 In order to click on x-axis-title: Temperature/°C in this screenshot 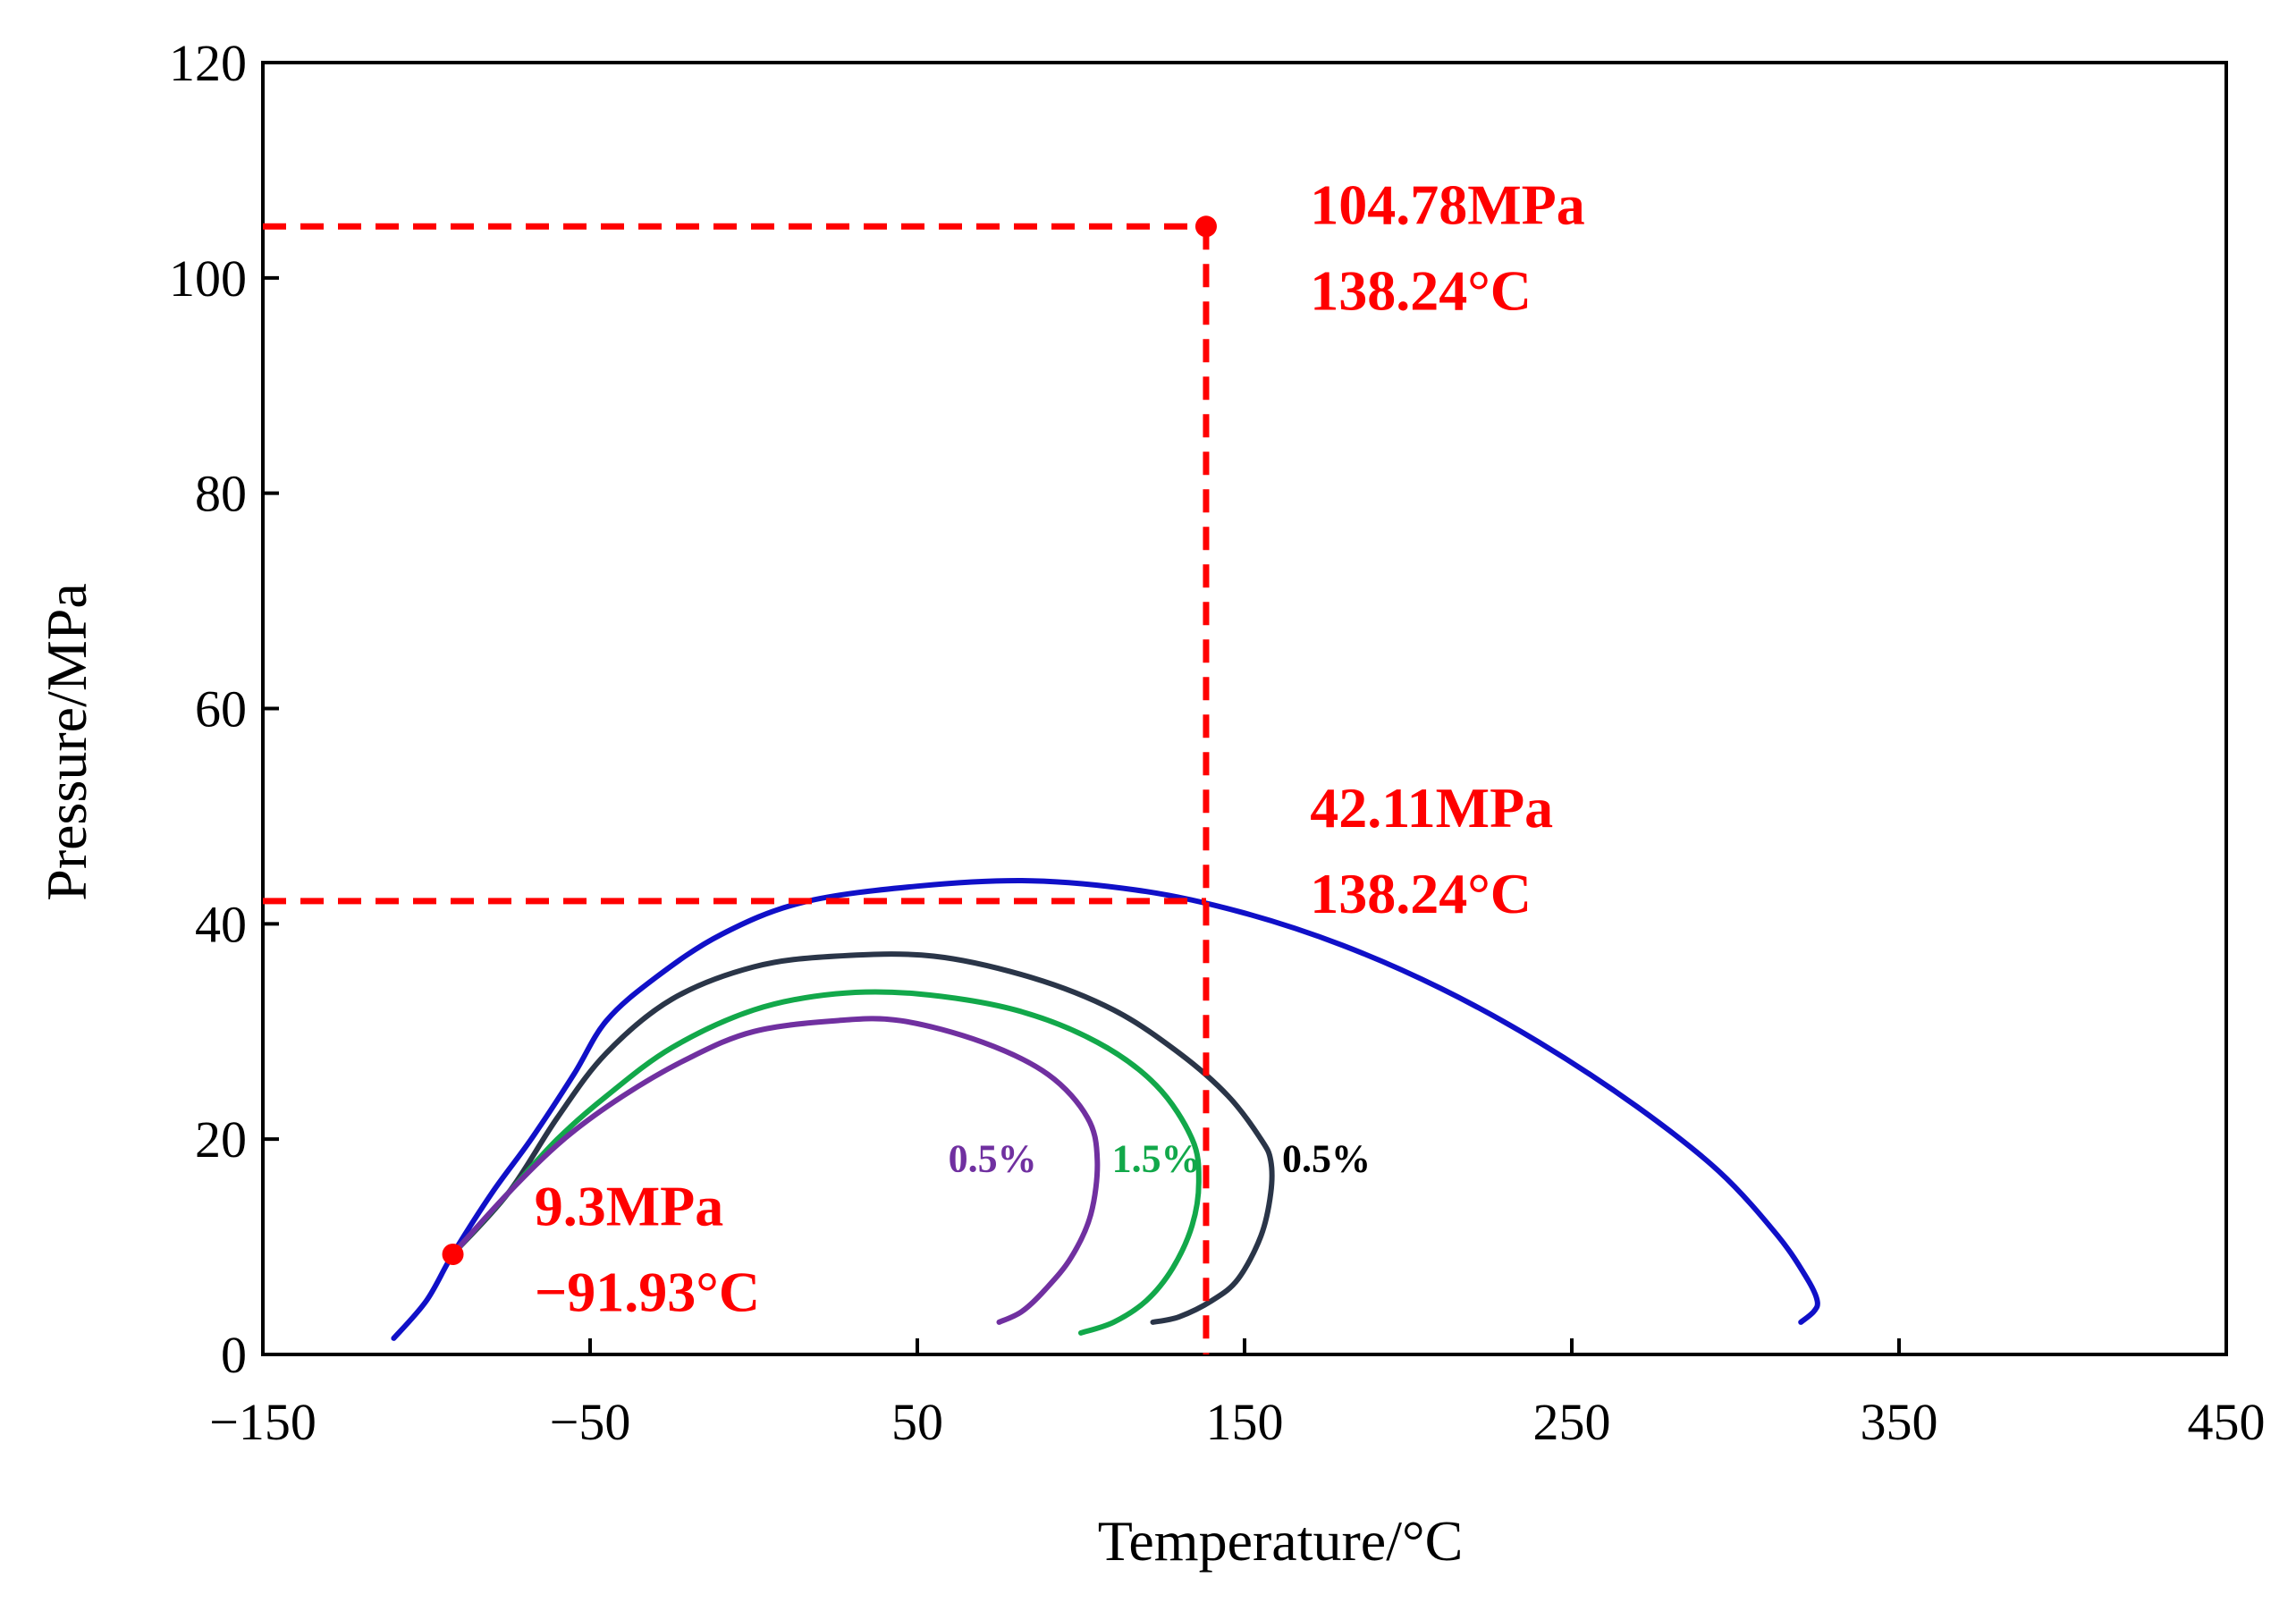, I will do `click(1281, 1541)`.